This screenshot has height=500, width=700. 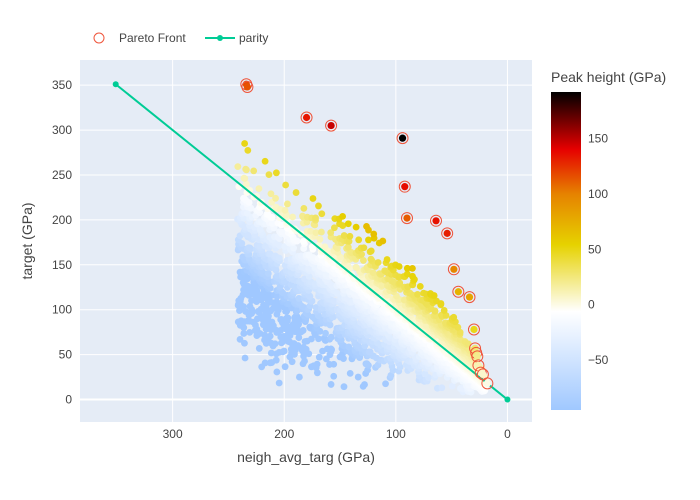 I want to click on legend-pareto-label: Pareto Front, so click(x=152, y=38).